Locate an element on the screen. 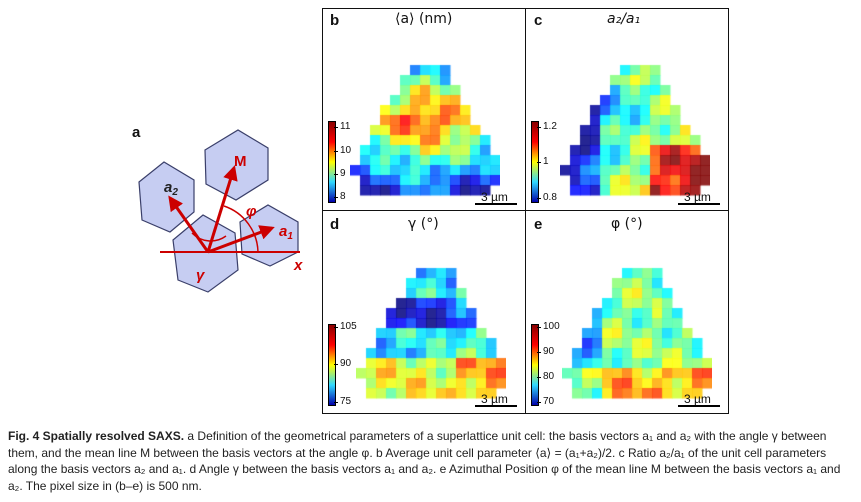 The image size is (861, 502). label-M: M is located at coordinates (240, 161).